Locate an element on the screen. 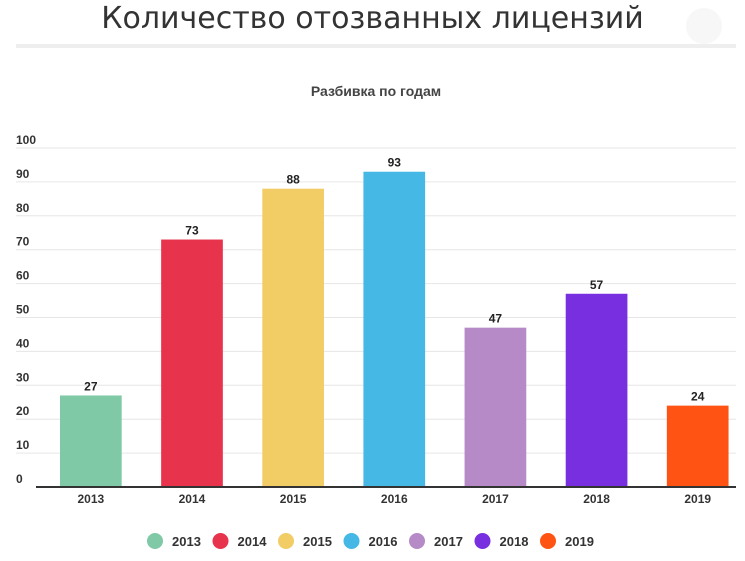 The width and height of the screenshot is (745, 561). data-label-2014: 73 is located at coordinates (192, 231).